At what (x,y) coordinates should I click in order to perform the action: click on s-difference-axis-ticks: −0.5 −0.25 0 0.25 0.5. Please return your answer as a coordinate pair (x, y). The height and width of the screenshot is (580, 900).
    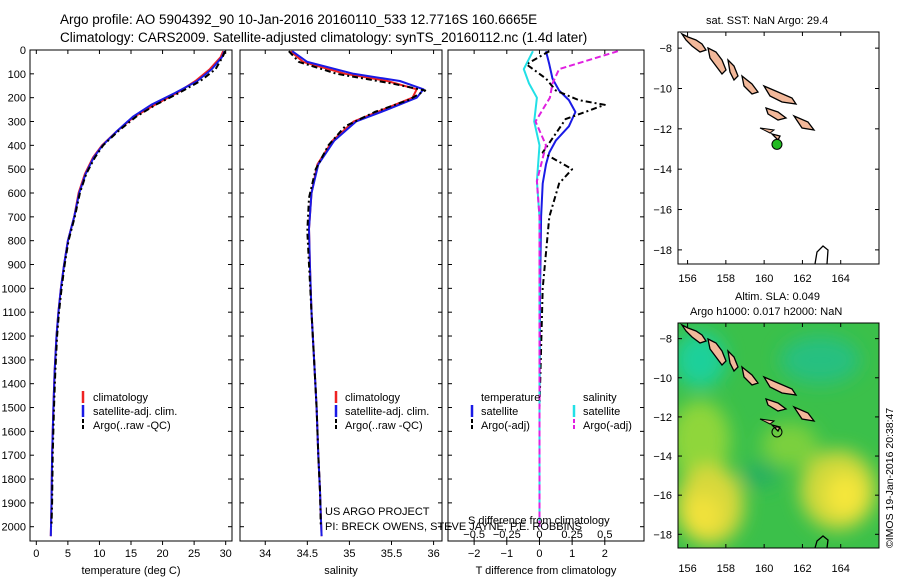
    Looking at the image, I should click on (537, 535).